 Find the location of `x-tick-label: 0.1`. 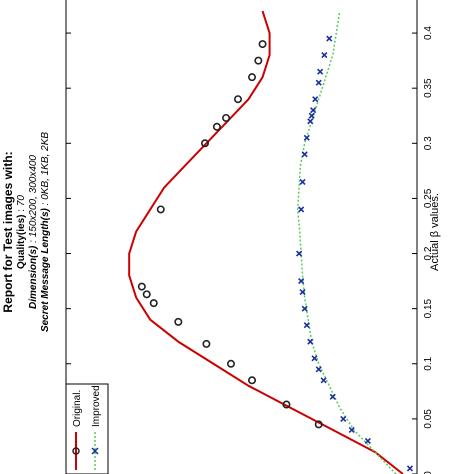

x-tick-label: 0.1 is located at coordinates (428, 363).